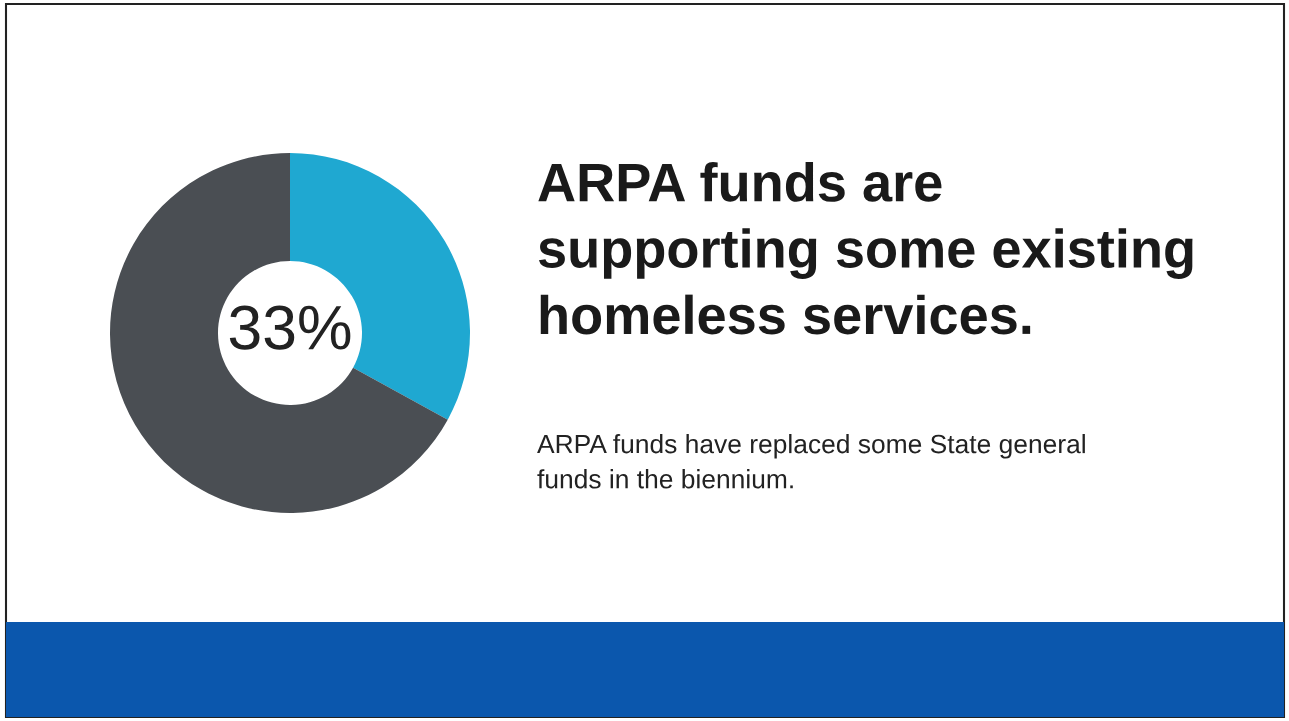  I want to click on donut-slice, so click(279, 333).